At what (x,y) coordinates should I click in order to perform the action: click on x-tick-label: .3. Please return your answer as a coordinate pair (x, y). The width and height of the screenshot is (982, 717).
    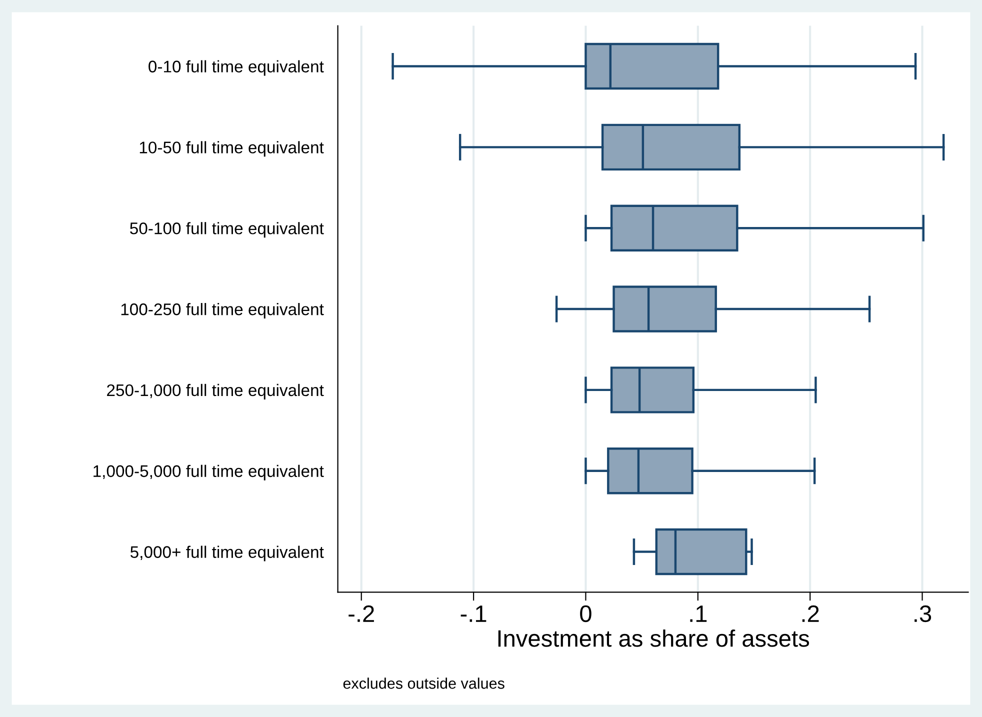
    Looking at the image, I should click on (923, 613).